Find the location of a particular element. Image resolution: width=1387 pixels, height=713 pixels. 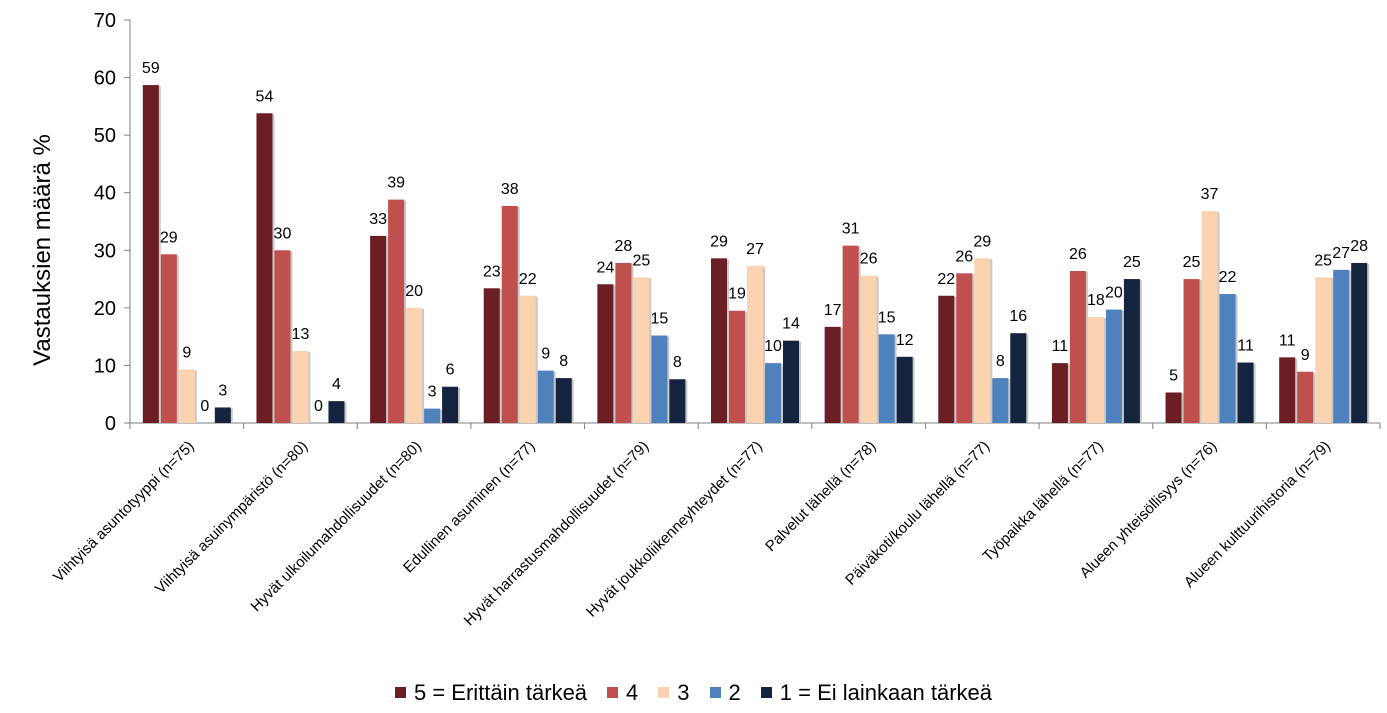

data-label: 16 is located at coordinates (1018, 316).